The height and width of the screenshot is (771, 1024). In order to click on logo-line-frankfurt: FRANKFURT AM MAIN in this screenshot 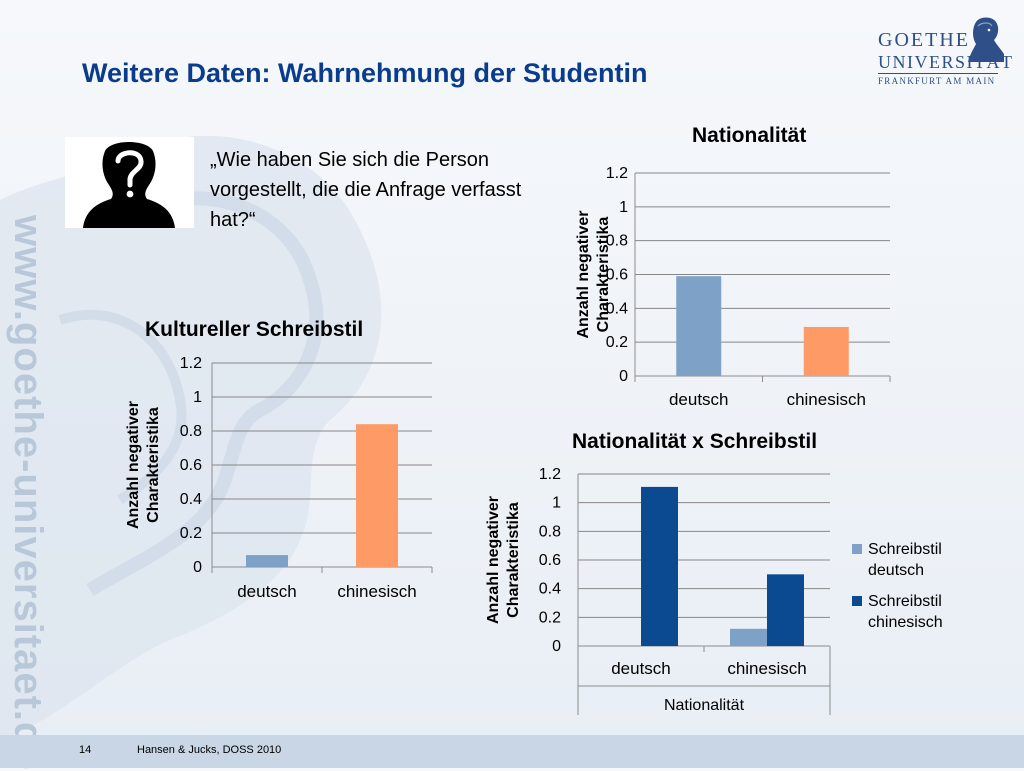, I will do `click(937, 81)`.